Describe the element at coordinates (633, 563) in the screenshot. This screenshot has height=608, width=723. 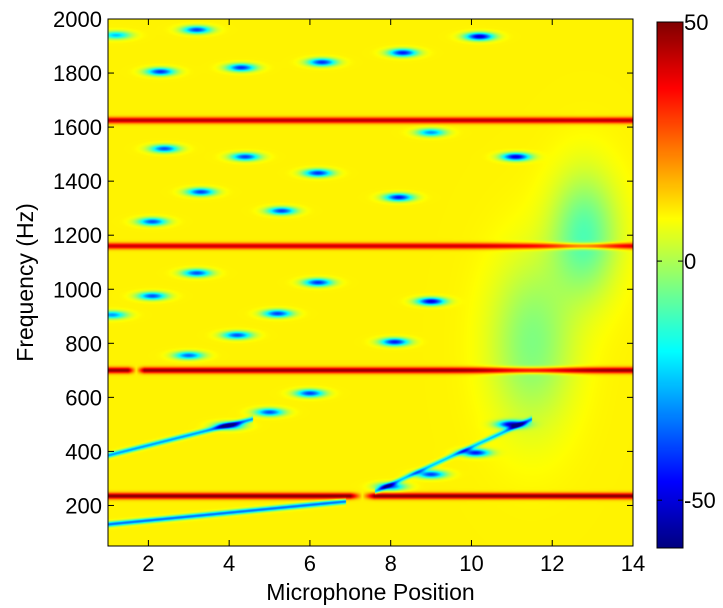
I see `x-tick-label: 14` at that location.